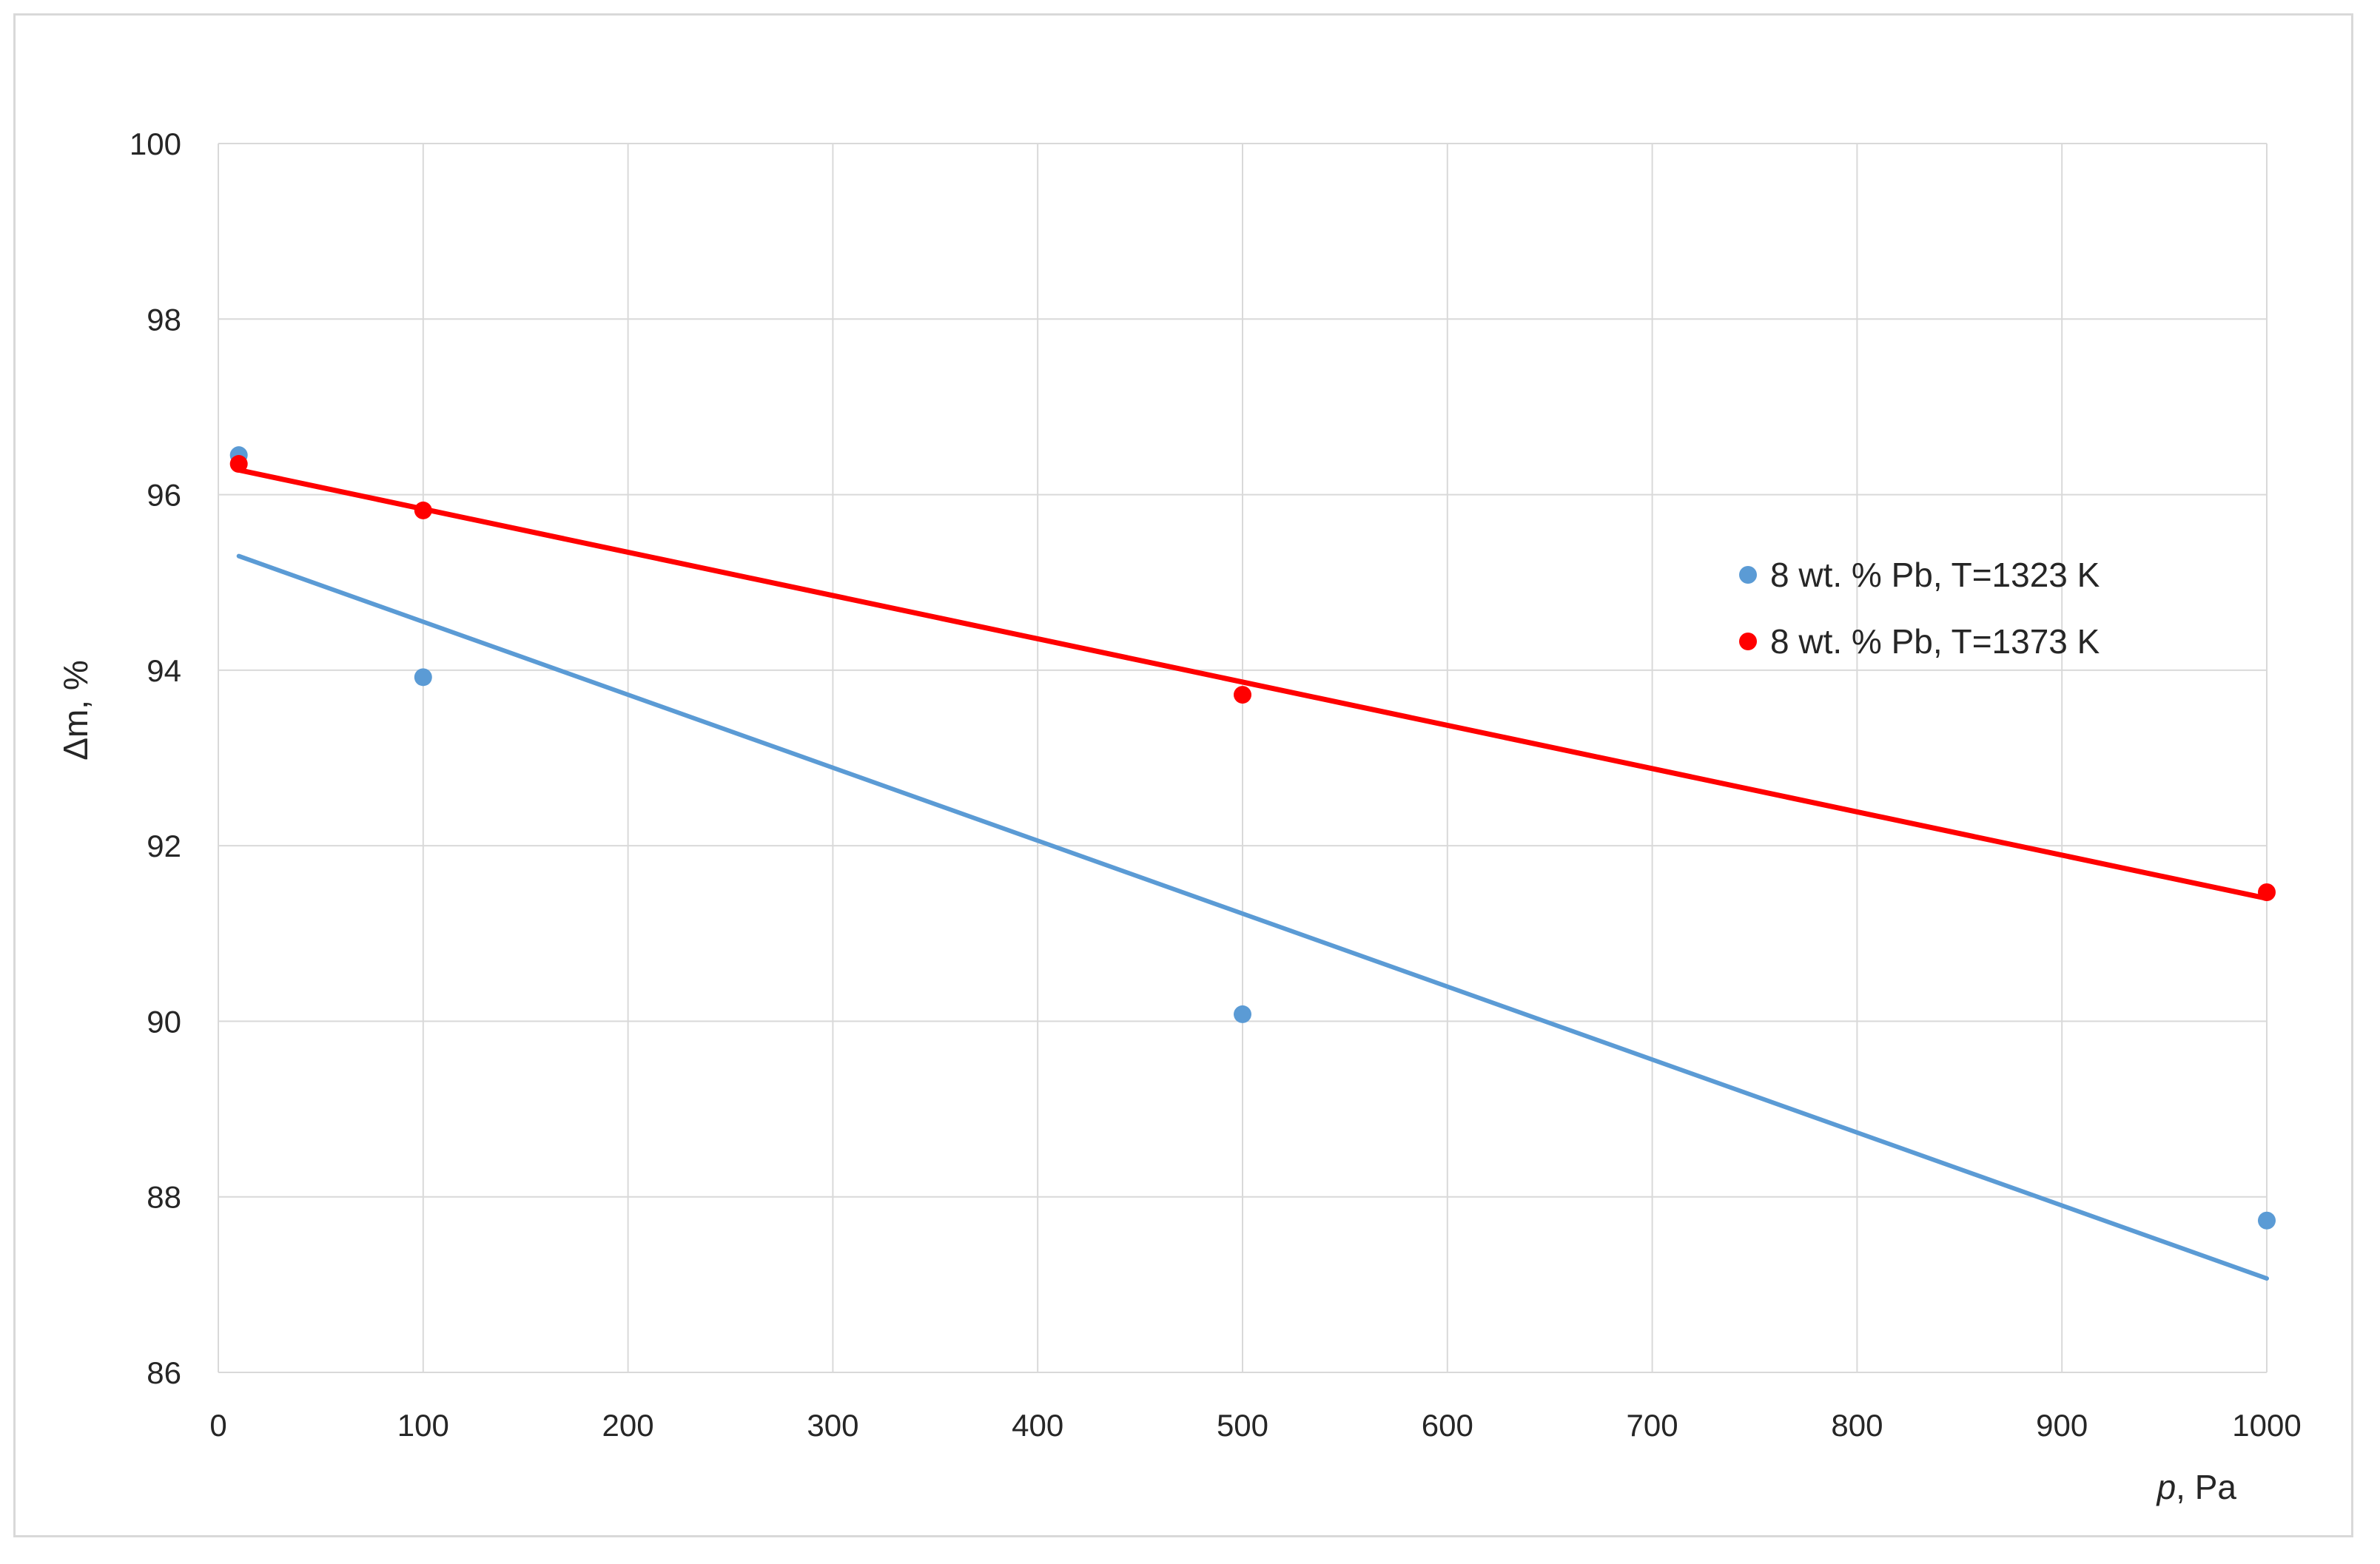 This screenshot has height=1564, width=2380. Describe the element at coordinates (164, 319) in the screenshot. I see `y-tick-label: 98` at that location.